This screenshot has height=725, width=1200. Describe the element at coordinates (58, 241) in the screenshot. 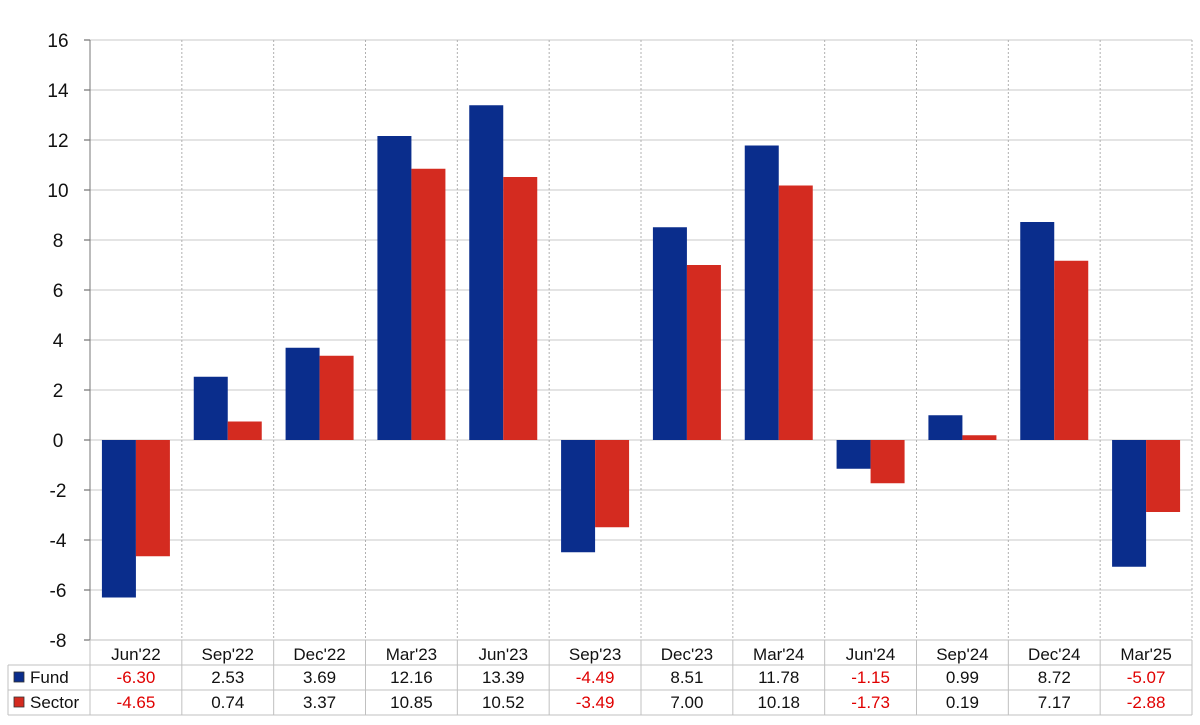

I see `y-tick-label: 8` at that location.